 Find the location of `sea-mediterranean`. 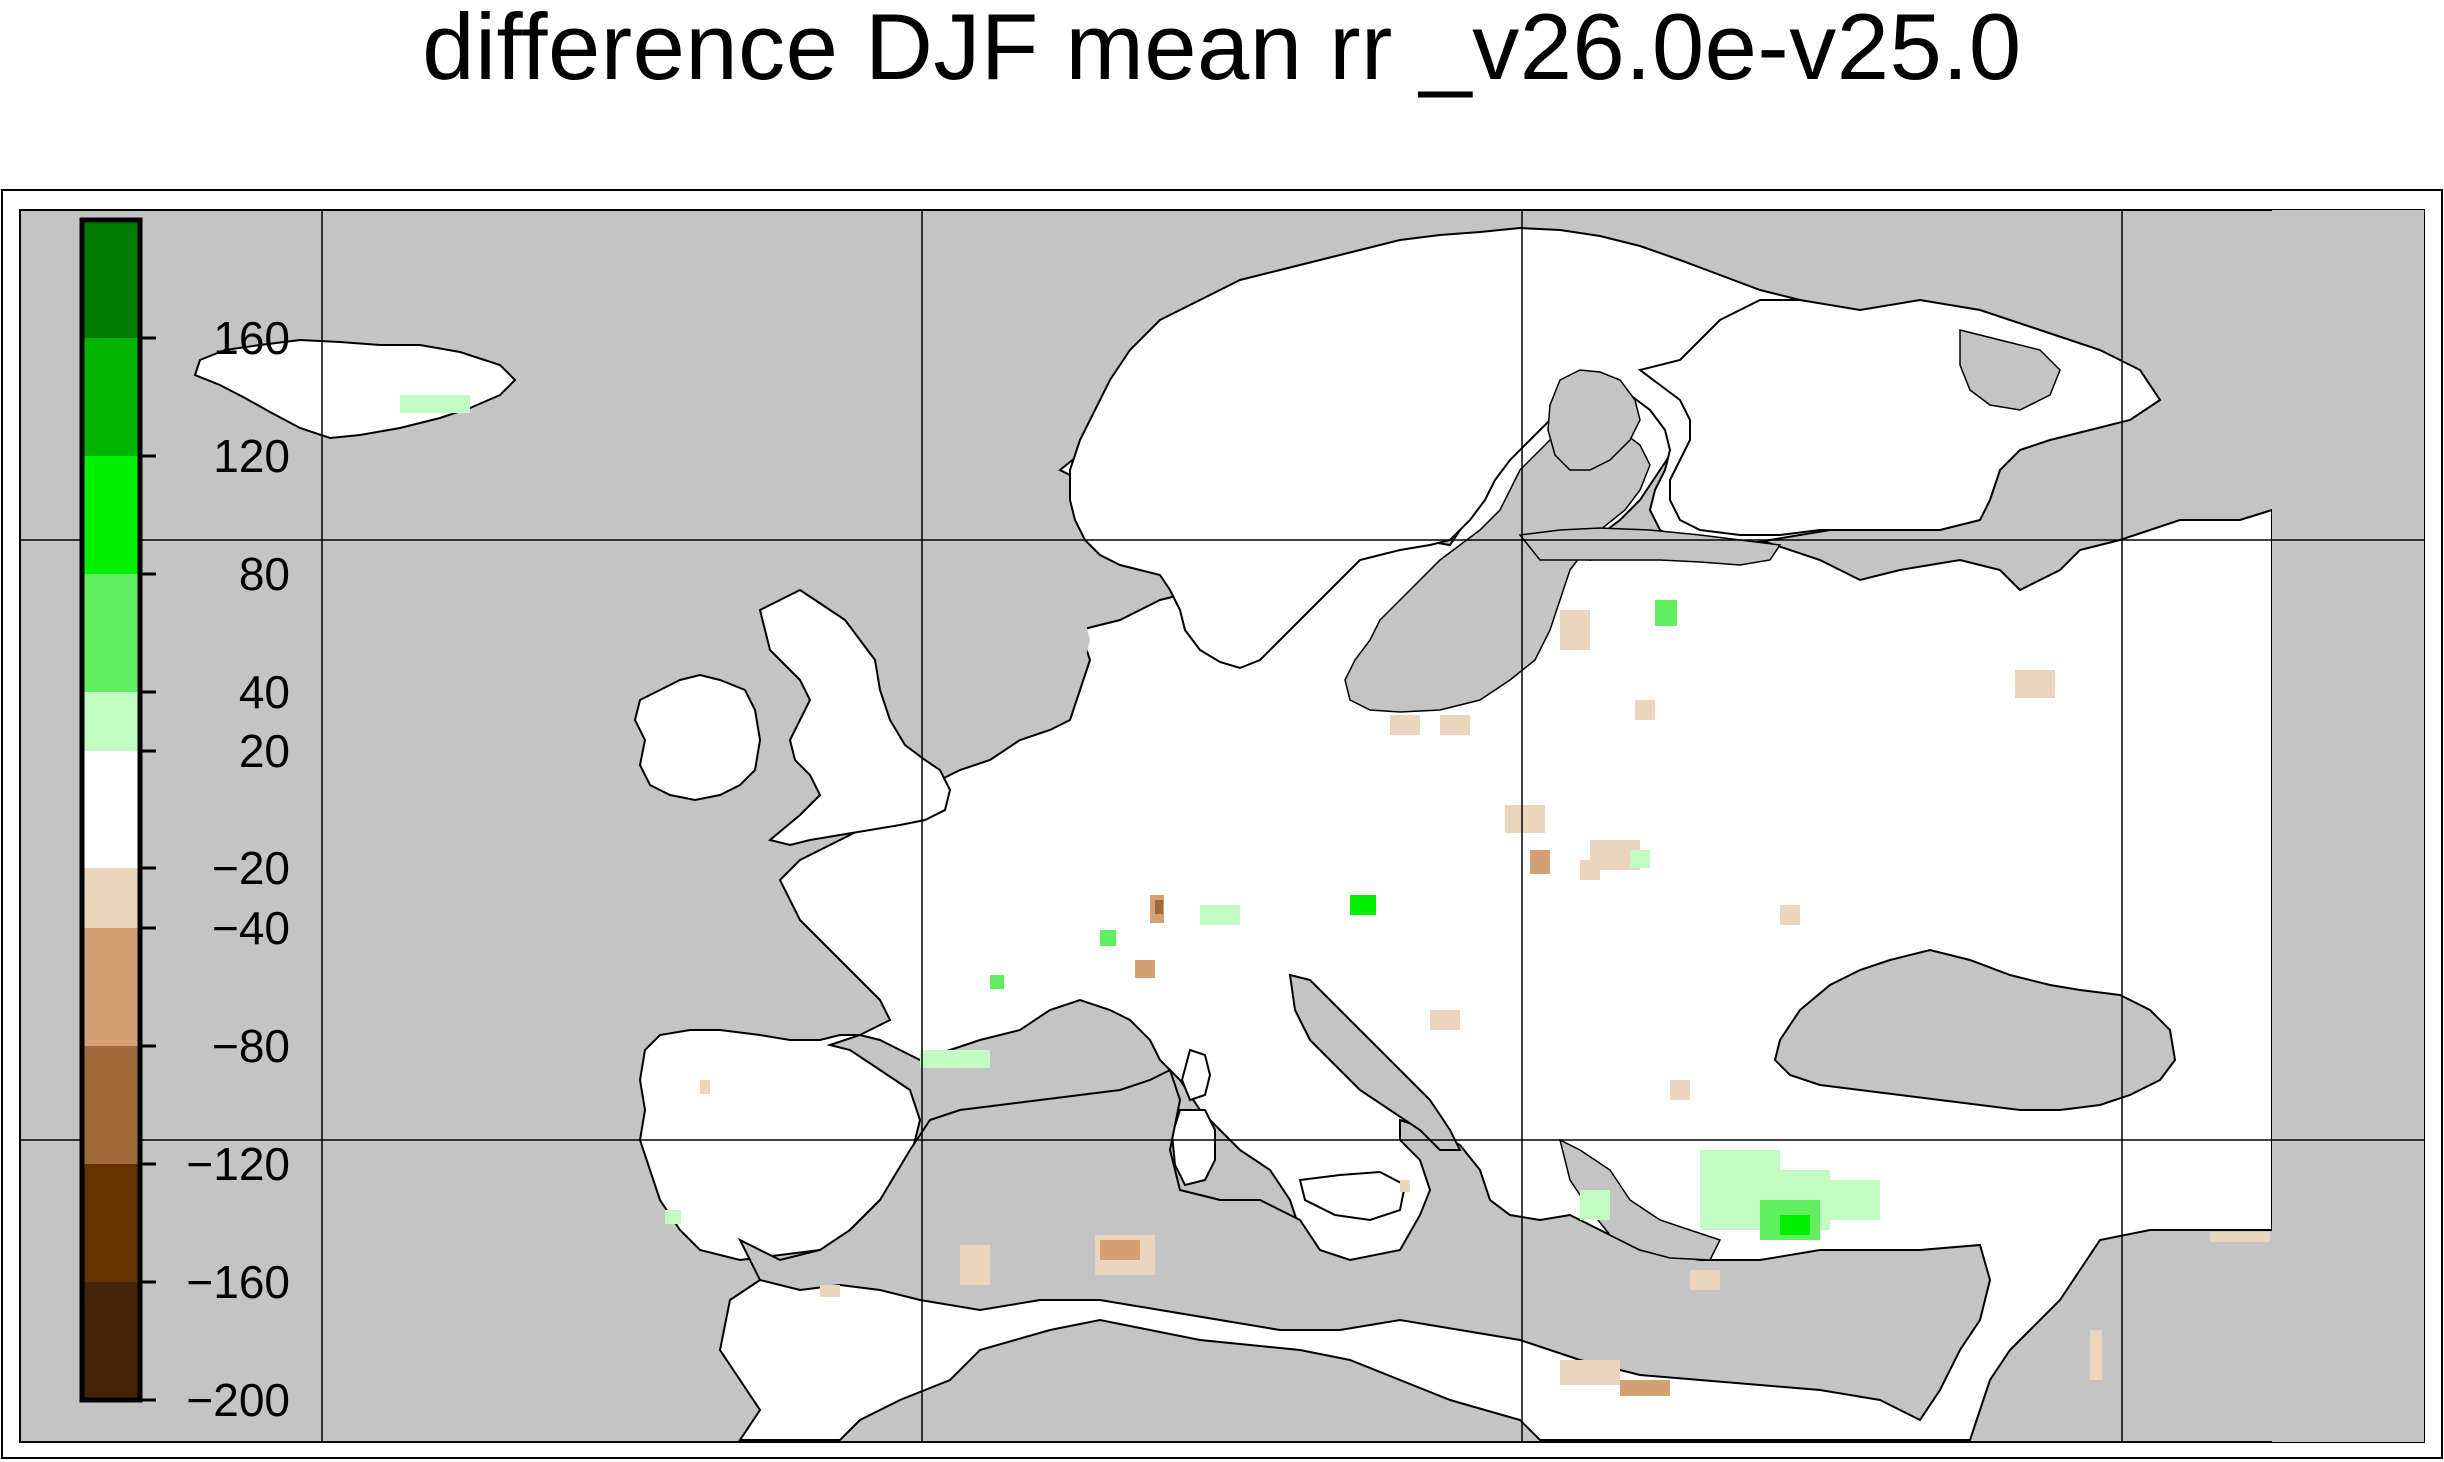

sea-mediterranean is located at coordinates (1364, 1245).